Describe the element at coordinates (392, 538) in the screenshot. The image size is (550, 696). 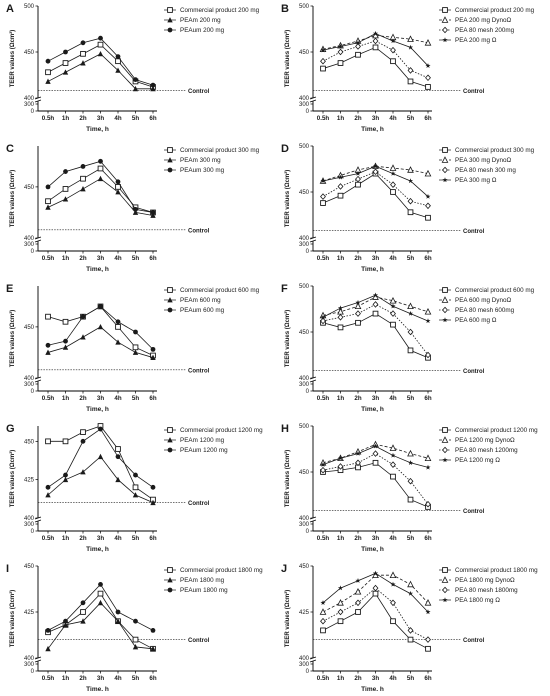
I see `x-tick-label: 4h` at that location.